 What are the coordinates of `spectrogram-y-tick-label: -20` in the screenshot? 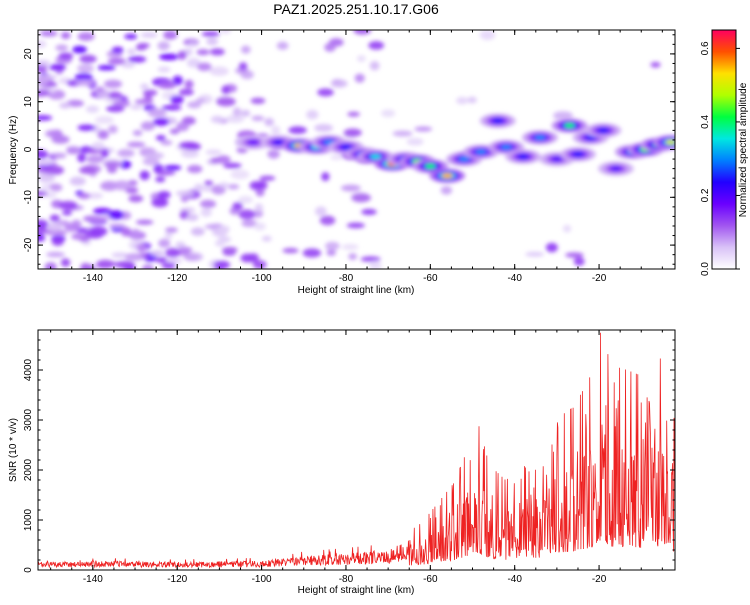 It's located at (28, 244).